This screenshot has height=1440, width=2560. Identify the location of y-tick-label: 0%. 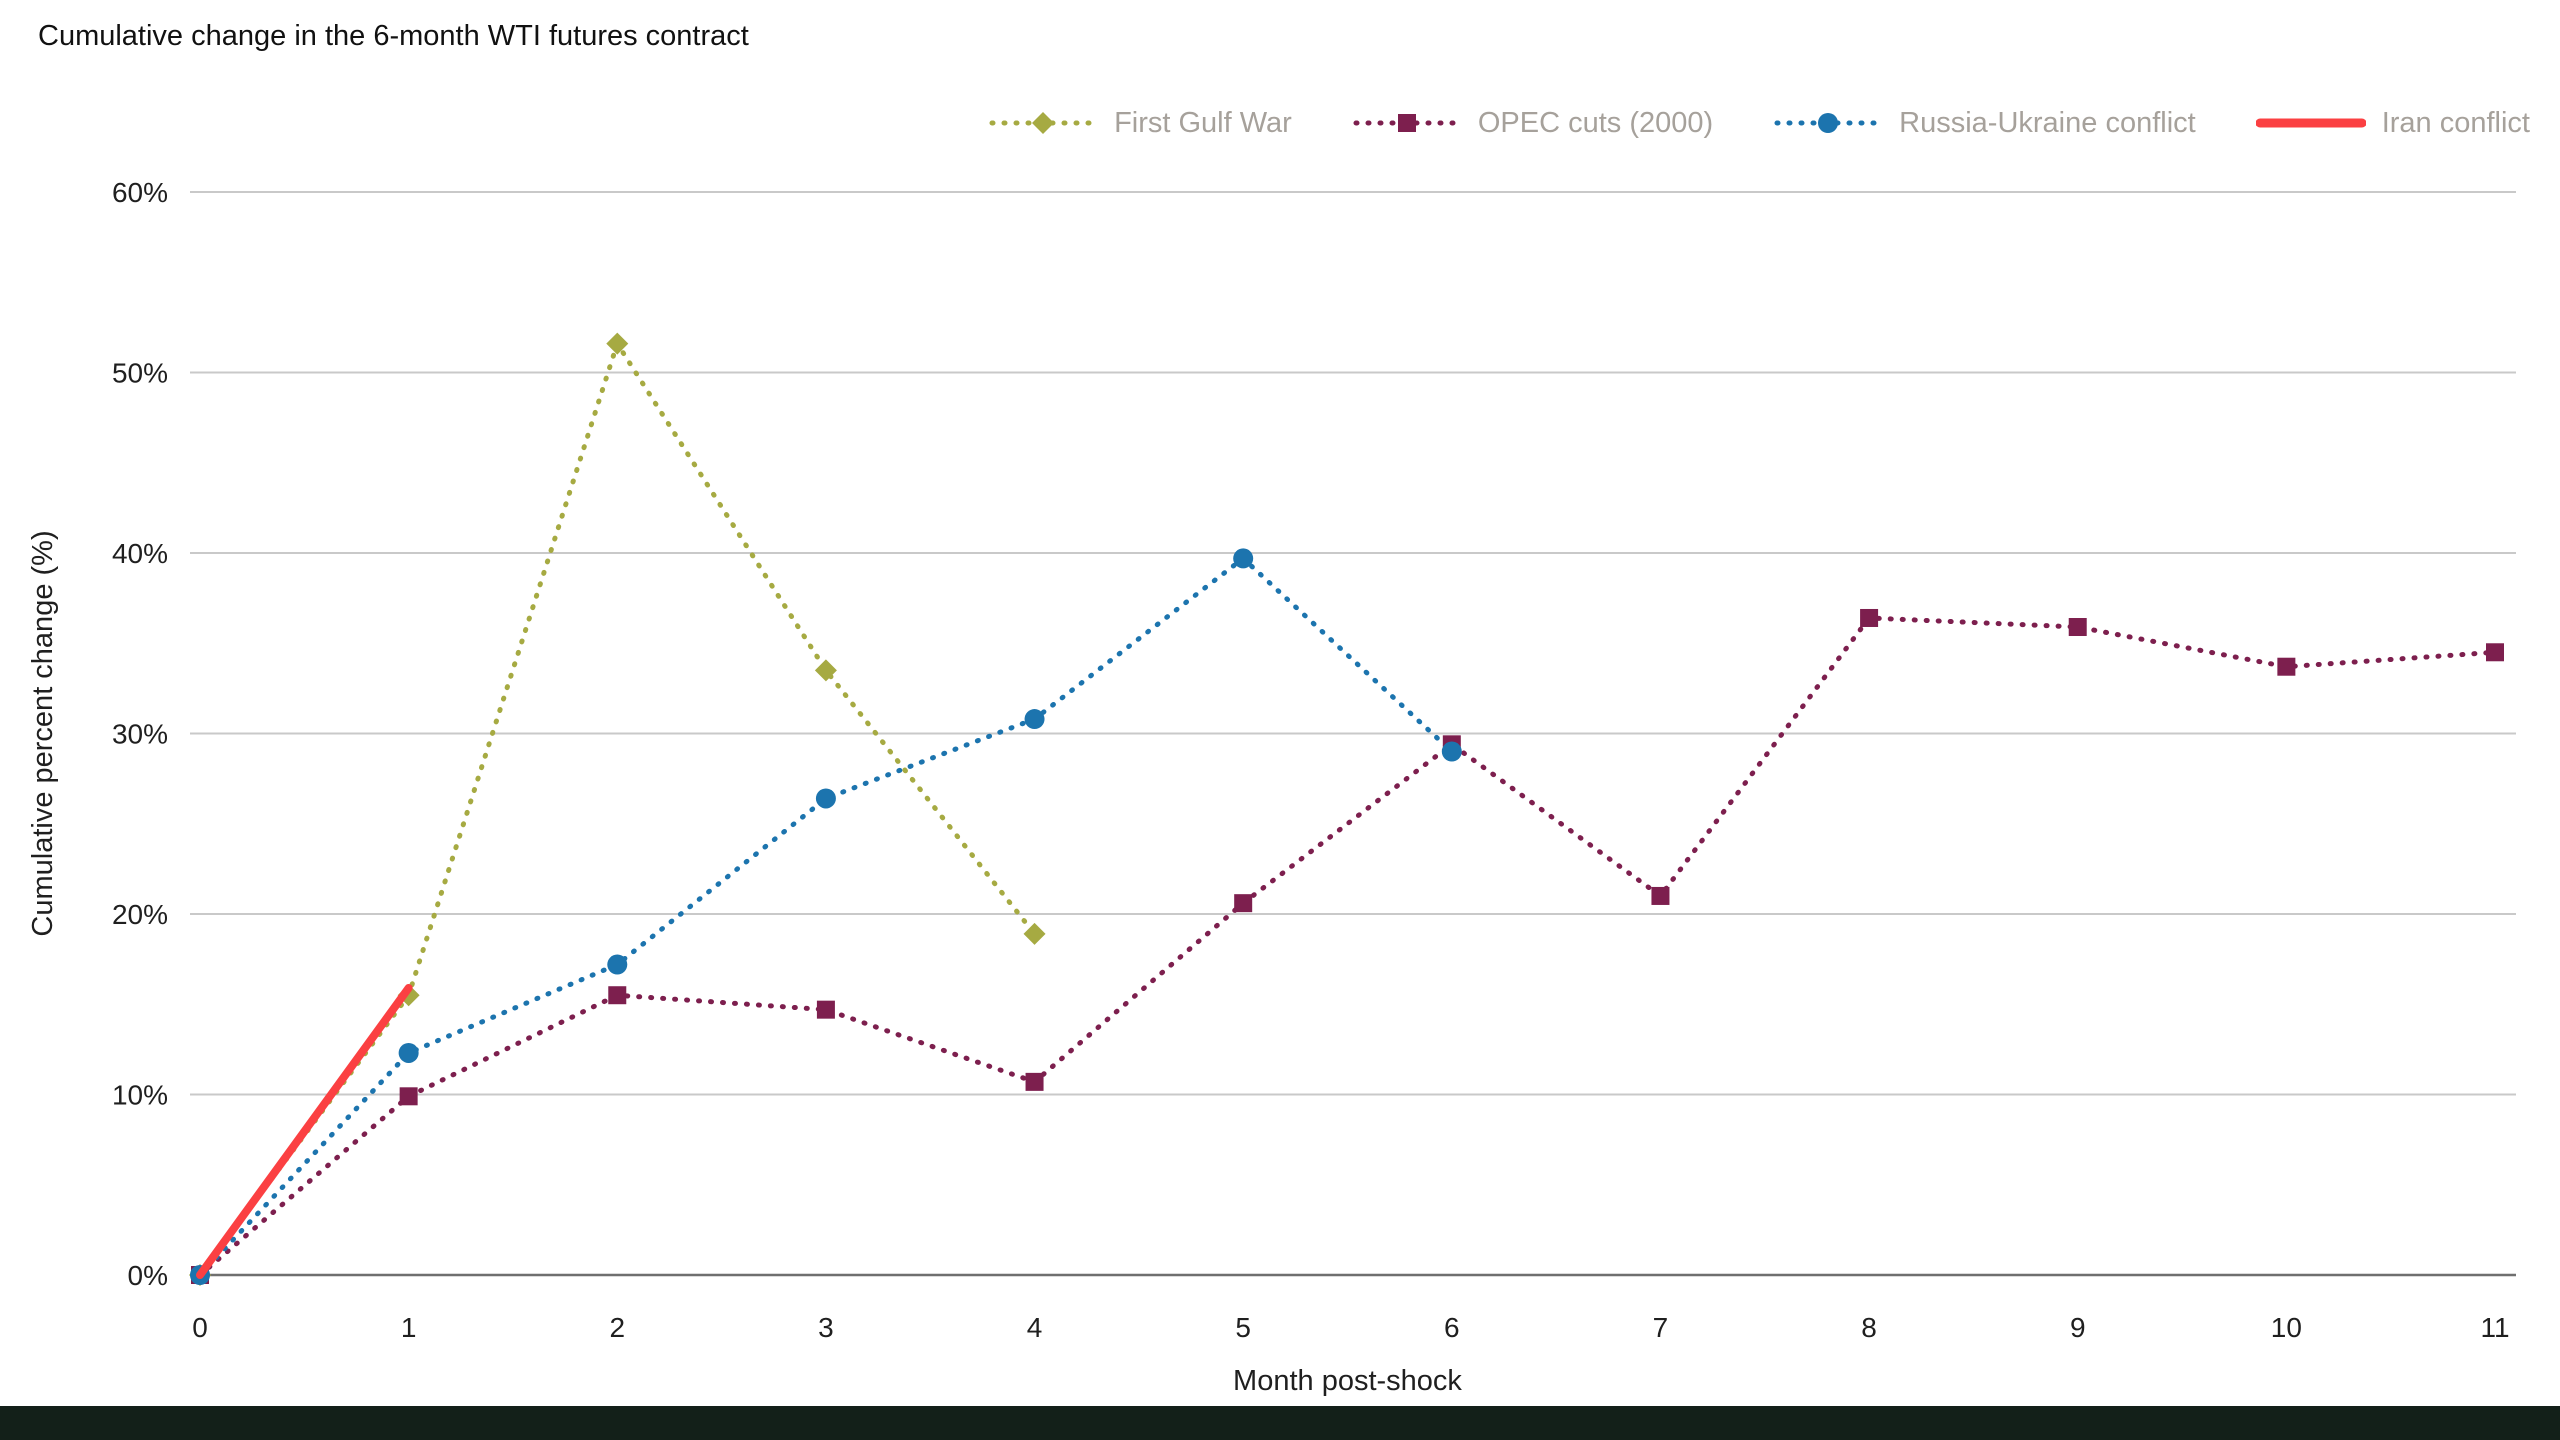
(148, 1275).